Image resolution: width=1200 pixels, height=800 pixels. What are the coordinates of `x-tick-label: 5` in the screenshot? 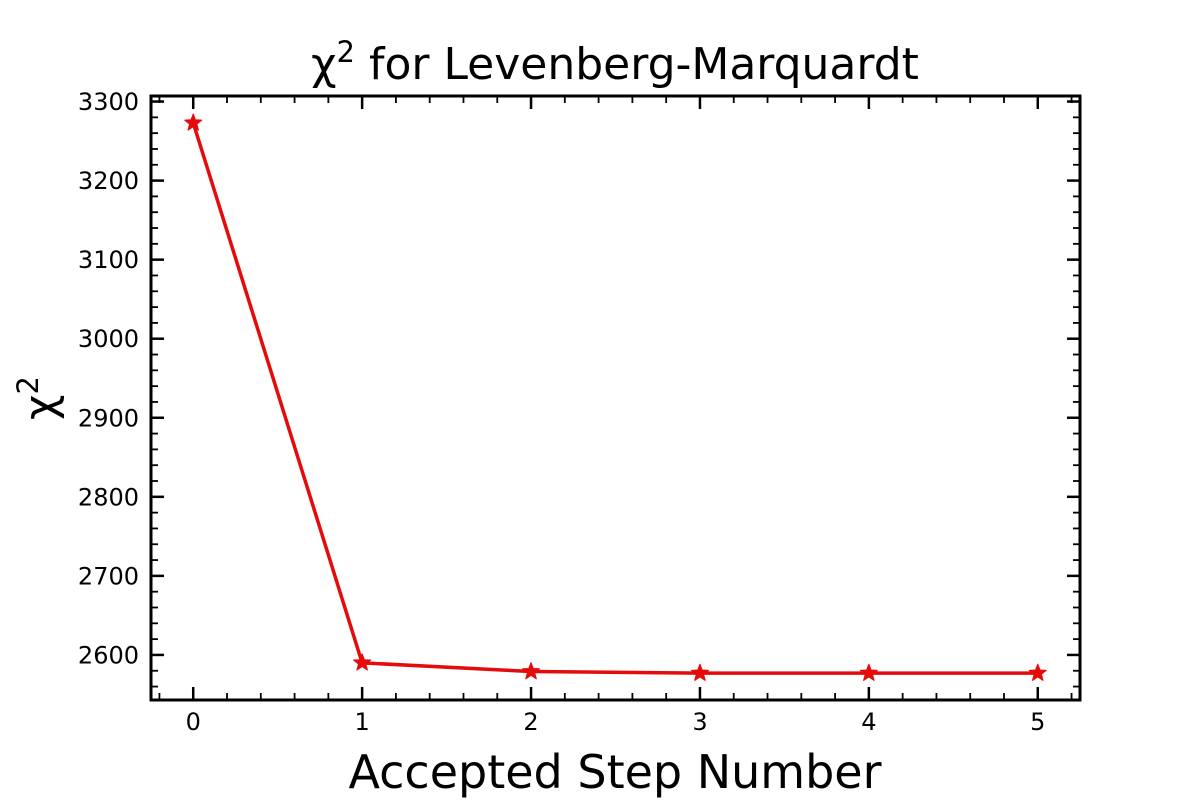 It's located at (1037, 722).